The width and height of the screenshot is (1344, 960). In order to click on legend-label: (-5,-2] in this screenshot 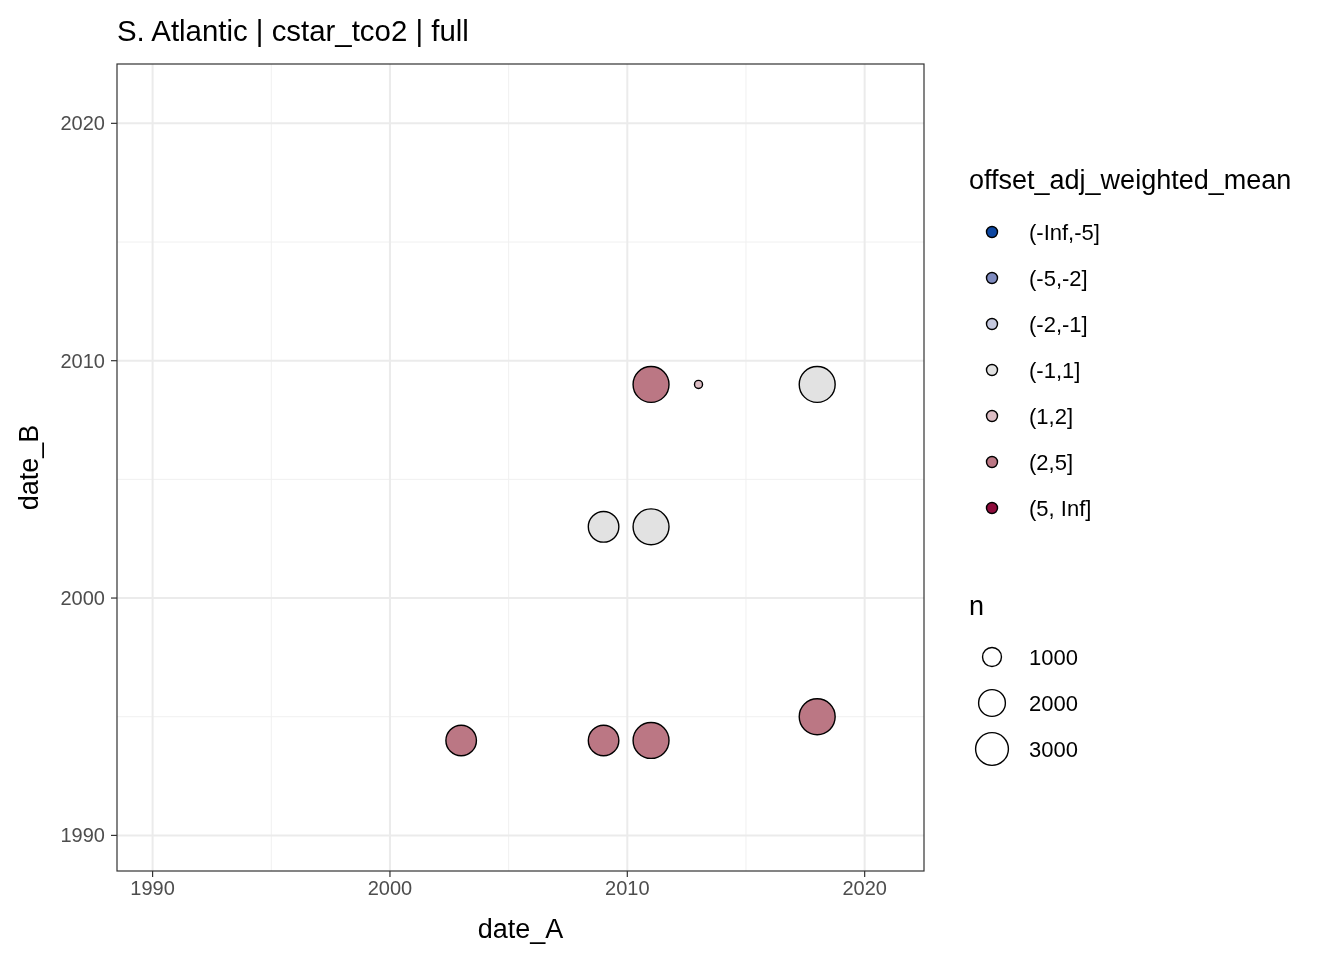, I will do `click(1058, 278)`.